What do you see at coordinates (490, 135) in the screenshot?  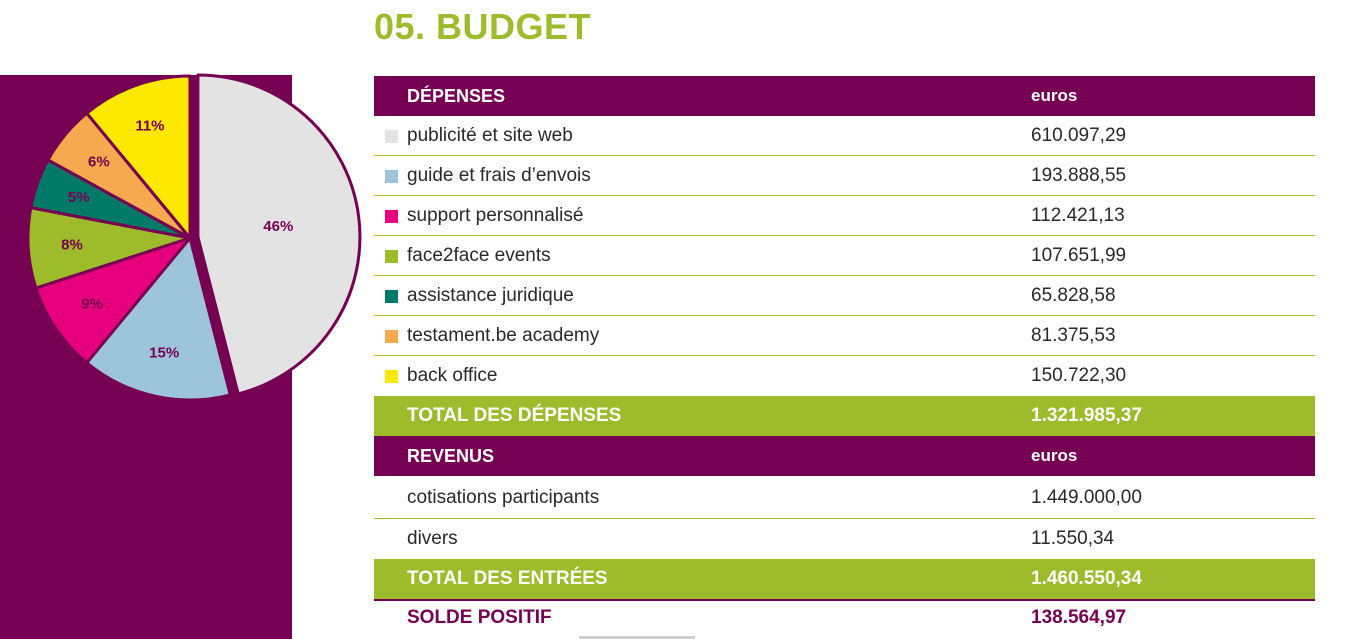 I see `expense-label: publicité et site web` at bounding box center [490, 135].